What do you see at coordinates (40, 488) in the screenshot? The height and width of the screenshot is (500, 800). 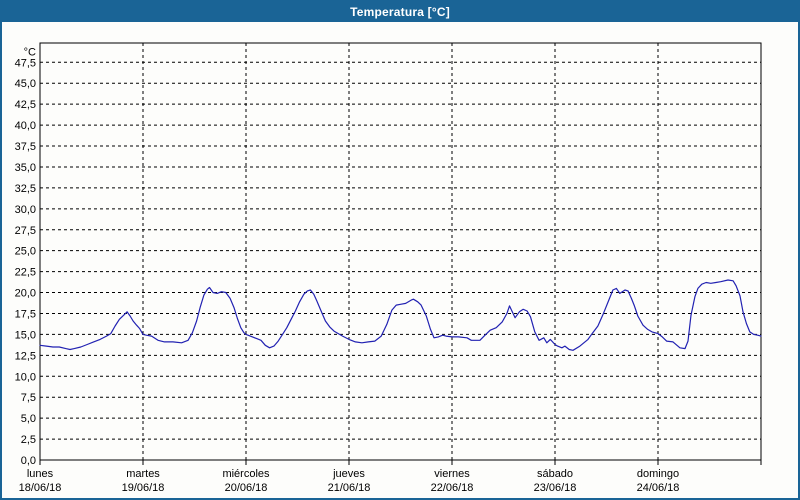 I see `x-day-date-label: 18/06/18` at bounding box center [40, 488].